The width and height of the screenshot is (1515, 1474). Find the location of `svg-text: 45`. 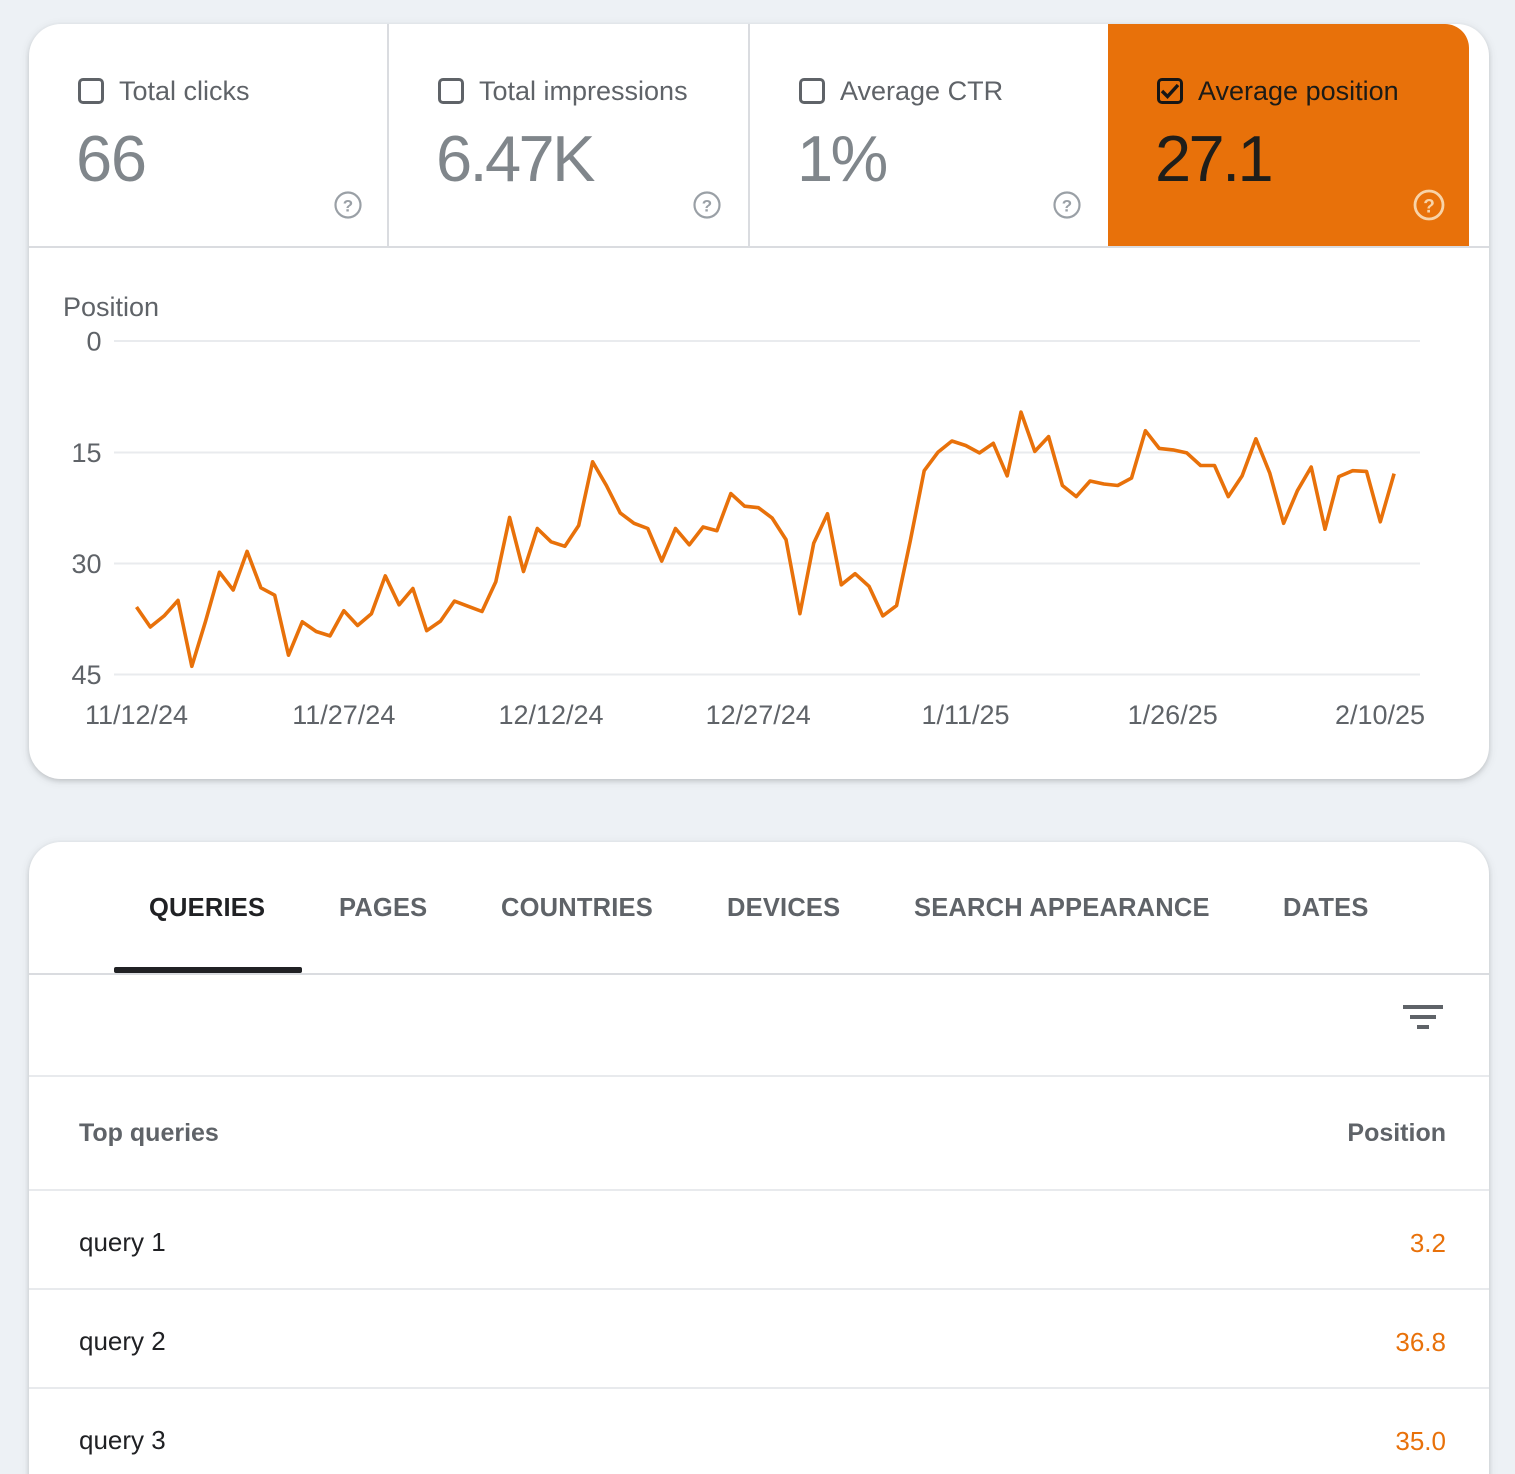

svg-text: 45 is located at coordinates (86, 675).